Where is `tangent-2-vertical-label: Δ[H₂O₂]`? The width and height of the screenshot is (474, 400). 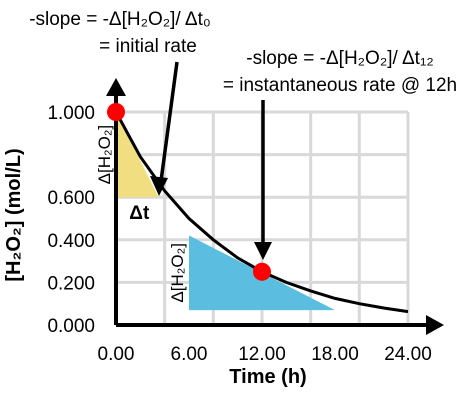
tangent-2-vertical-label: Δ[H₂O₂] is located at coordinates (177, 273).